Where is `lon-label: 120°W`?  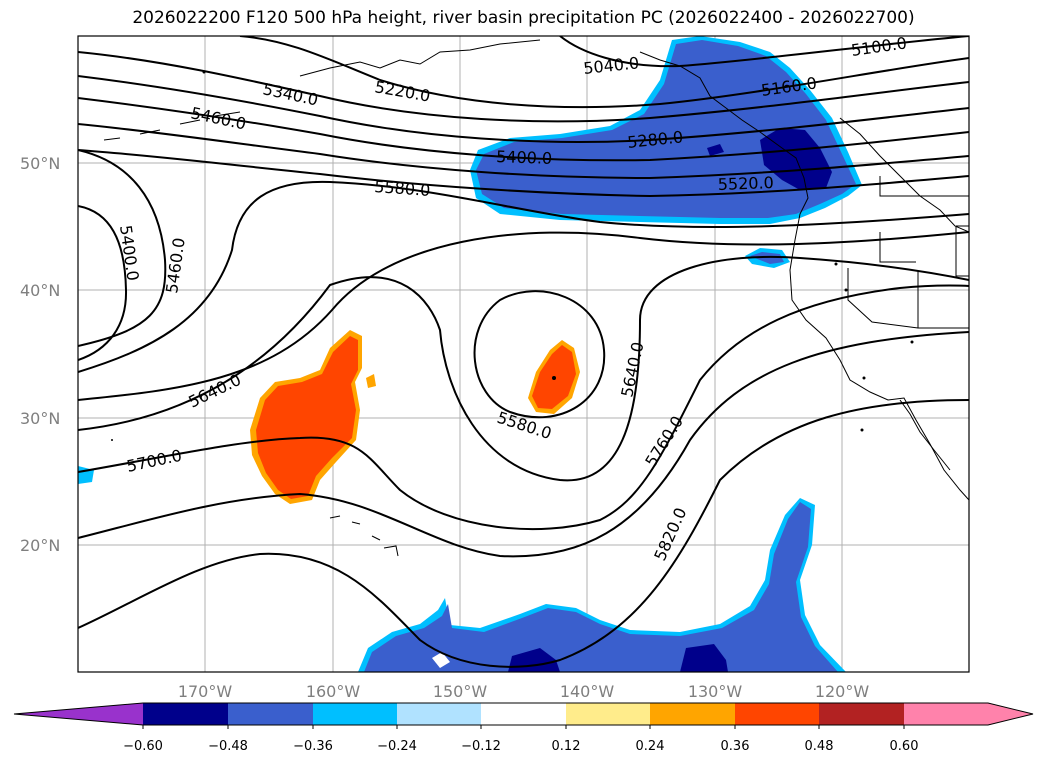
lon-label: 120°W is located at coordinates (842, 691).